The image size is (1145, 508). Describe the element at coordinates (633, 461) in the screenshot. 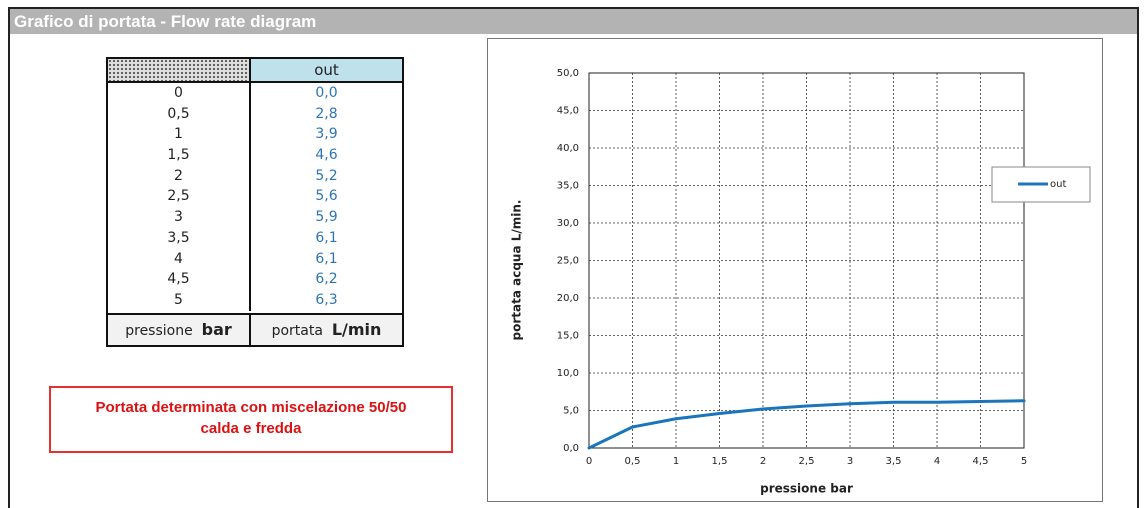

I see `x-tick-label: 0,5` at that location.